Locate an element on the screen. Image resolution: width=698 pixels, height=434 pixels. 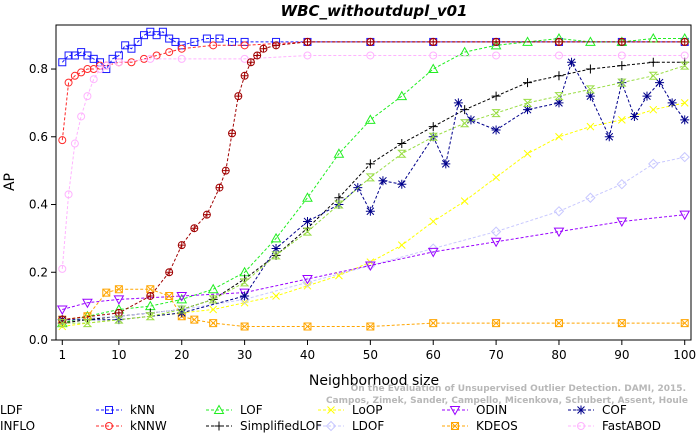
series-knn is located at coordinates (373, 50).